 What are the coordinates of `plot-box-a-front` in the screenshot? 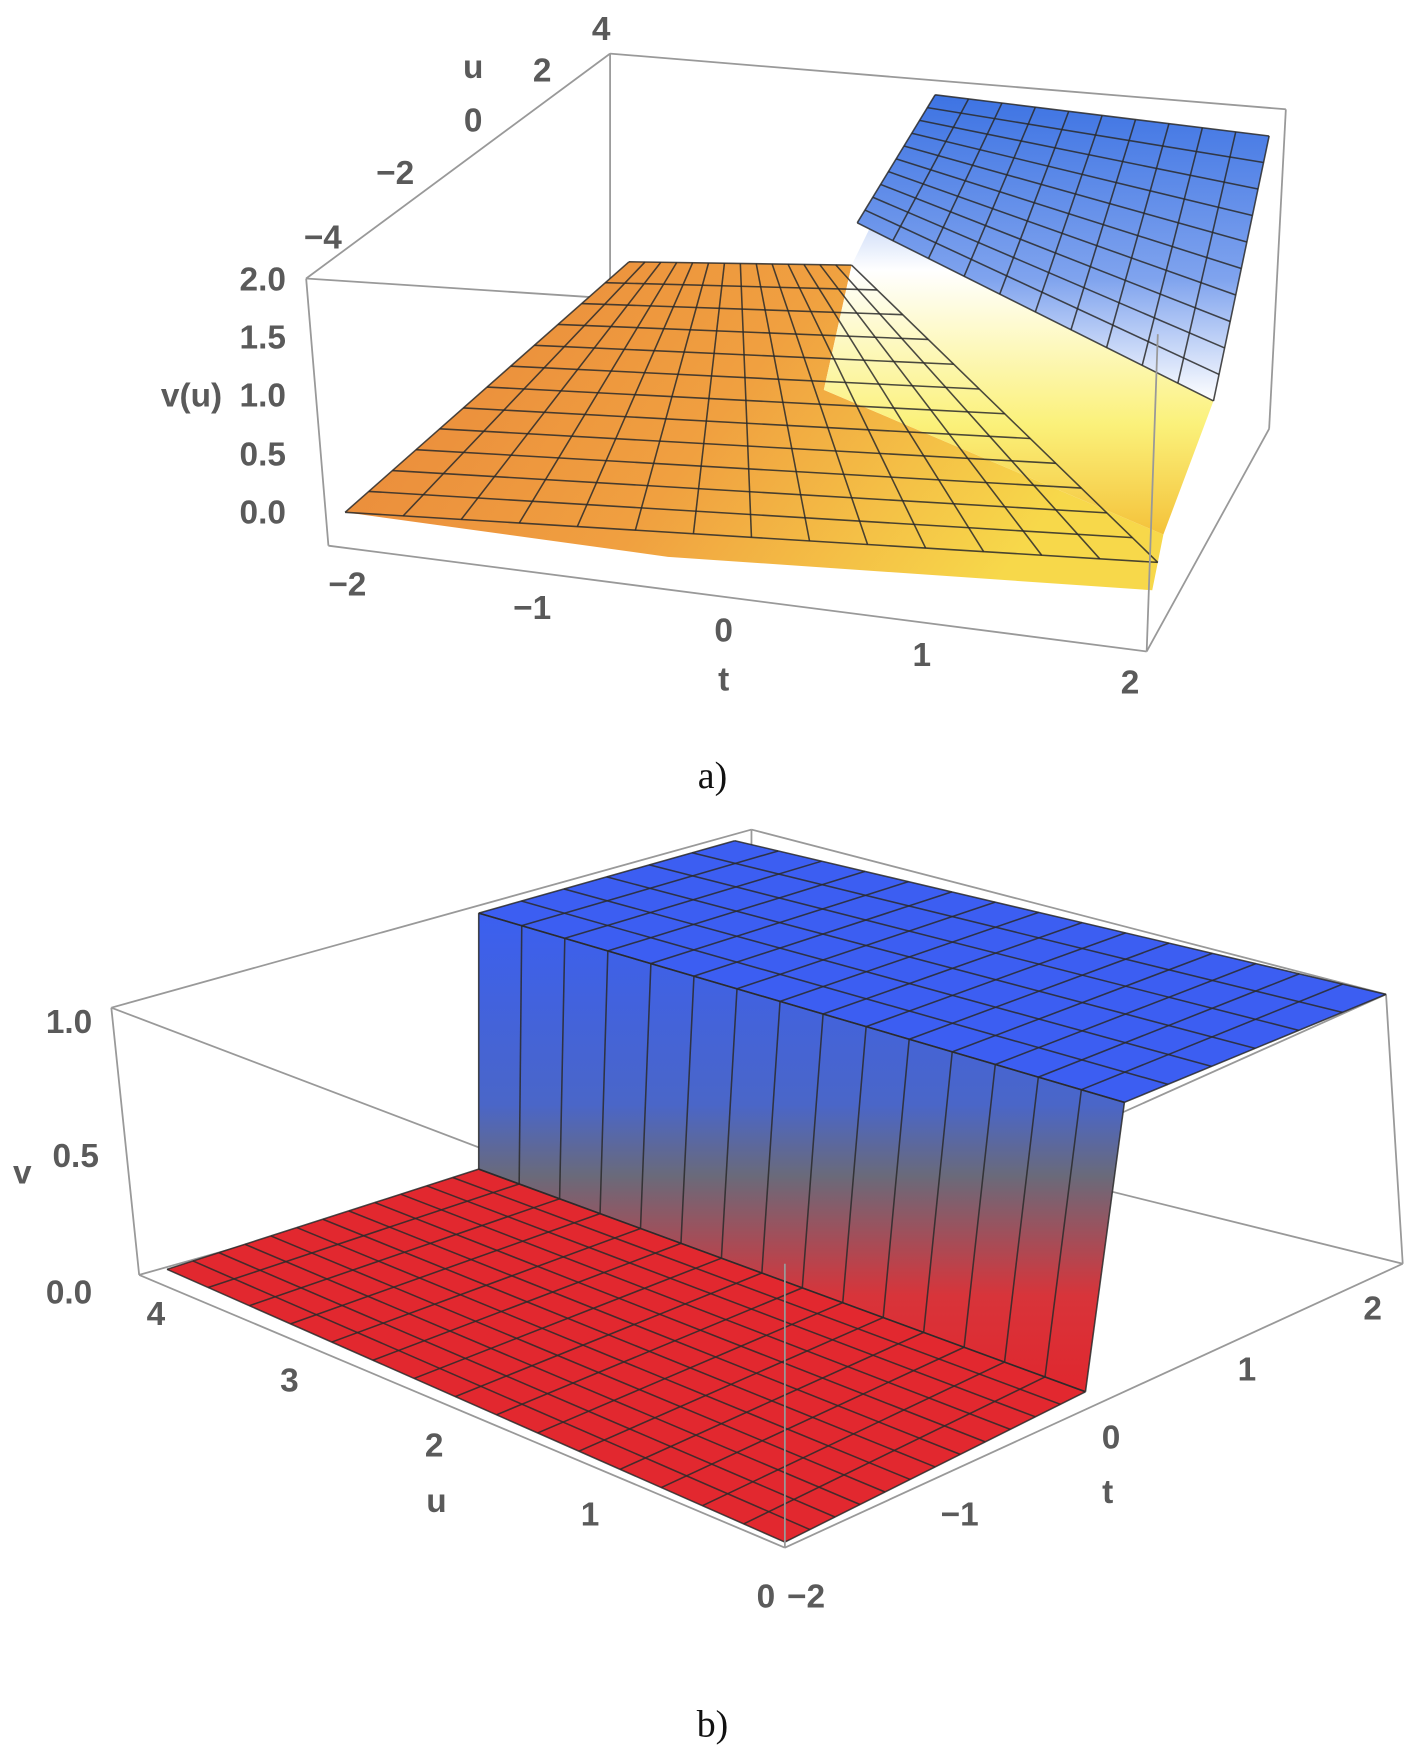 It's located at (799, 493).